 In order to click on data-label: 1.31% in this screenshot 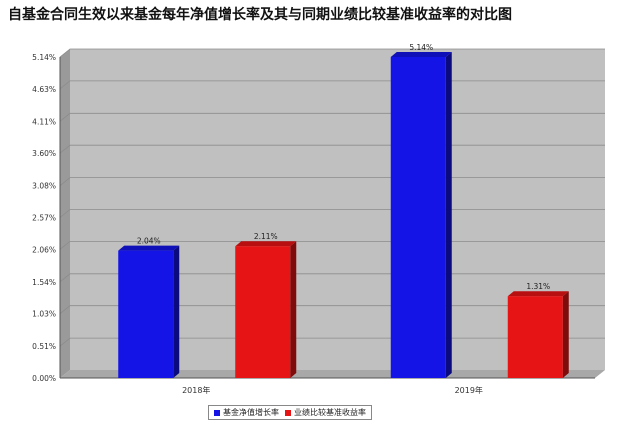, I will do `click(538, 286)`.